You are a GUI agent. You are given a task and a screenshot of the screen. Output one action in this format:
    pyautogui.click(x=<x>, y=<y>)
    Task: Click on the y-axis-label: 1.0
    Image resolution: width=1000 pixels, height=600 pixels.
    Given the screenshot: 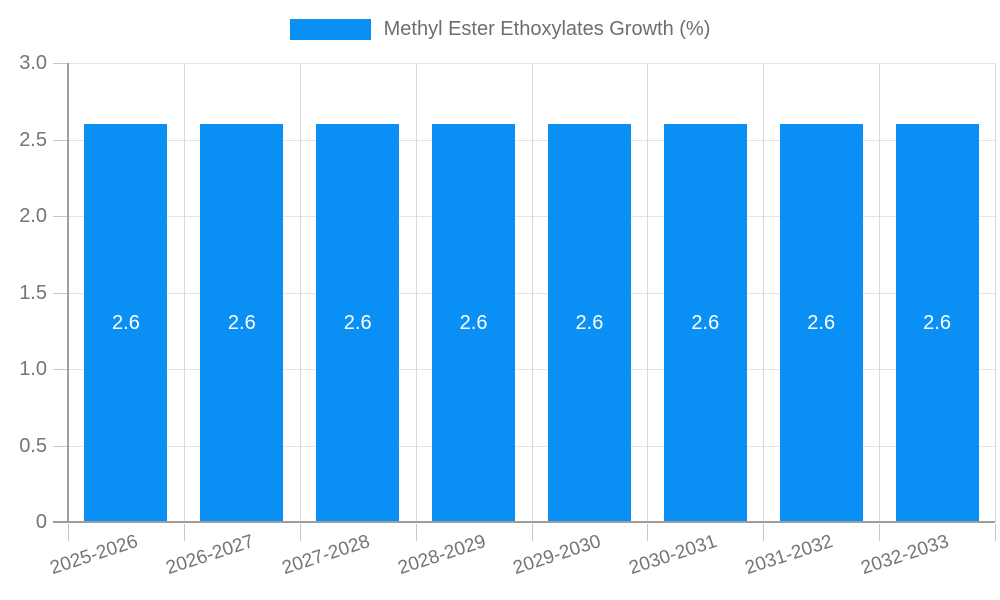 What is the action you would take?
    pyautogui.click(x=33, y=369)
    